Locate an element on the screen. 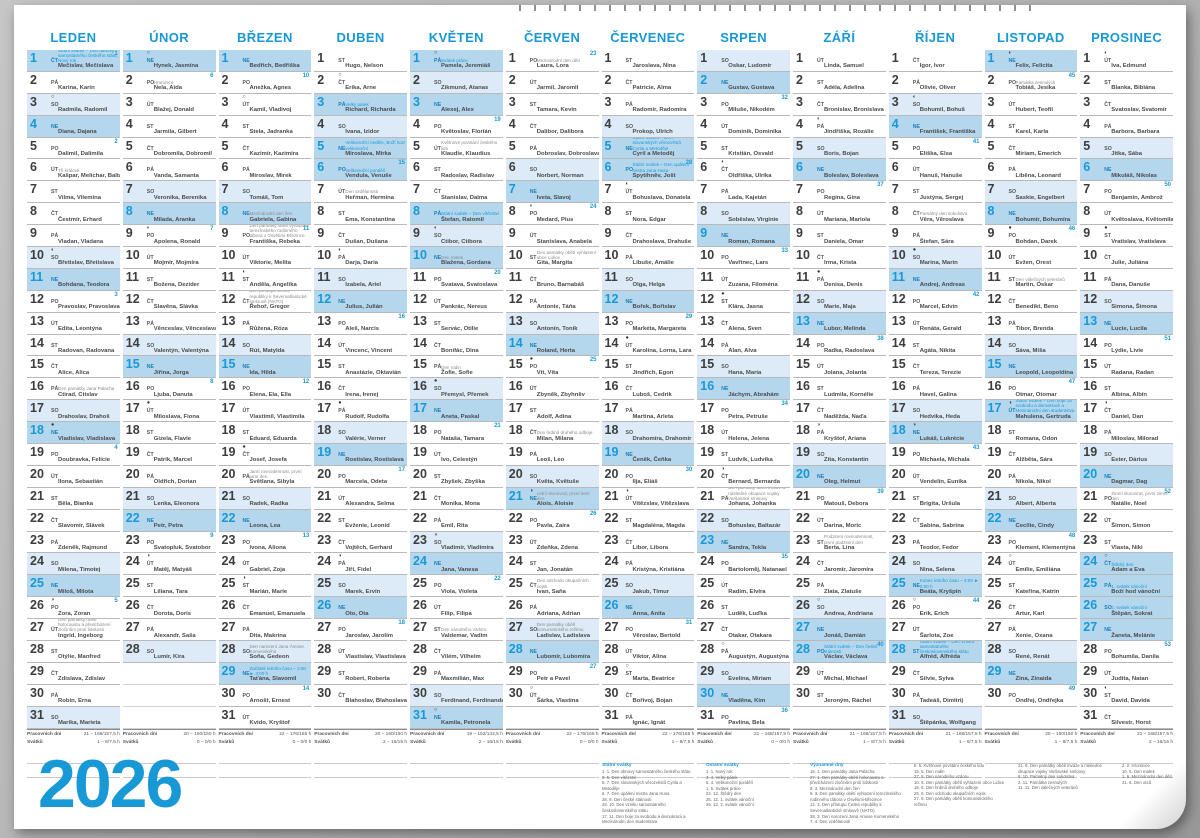 This screenshot has height=838, width=1200. day-number: 8 is located at coordinates (225, 211).